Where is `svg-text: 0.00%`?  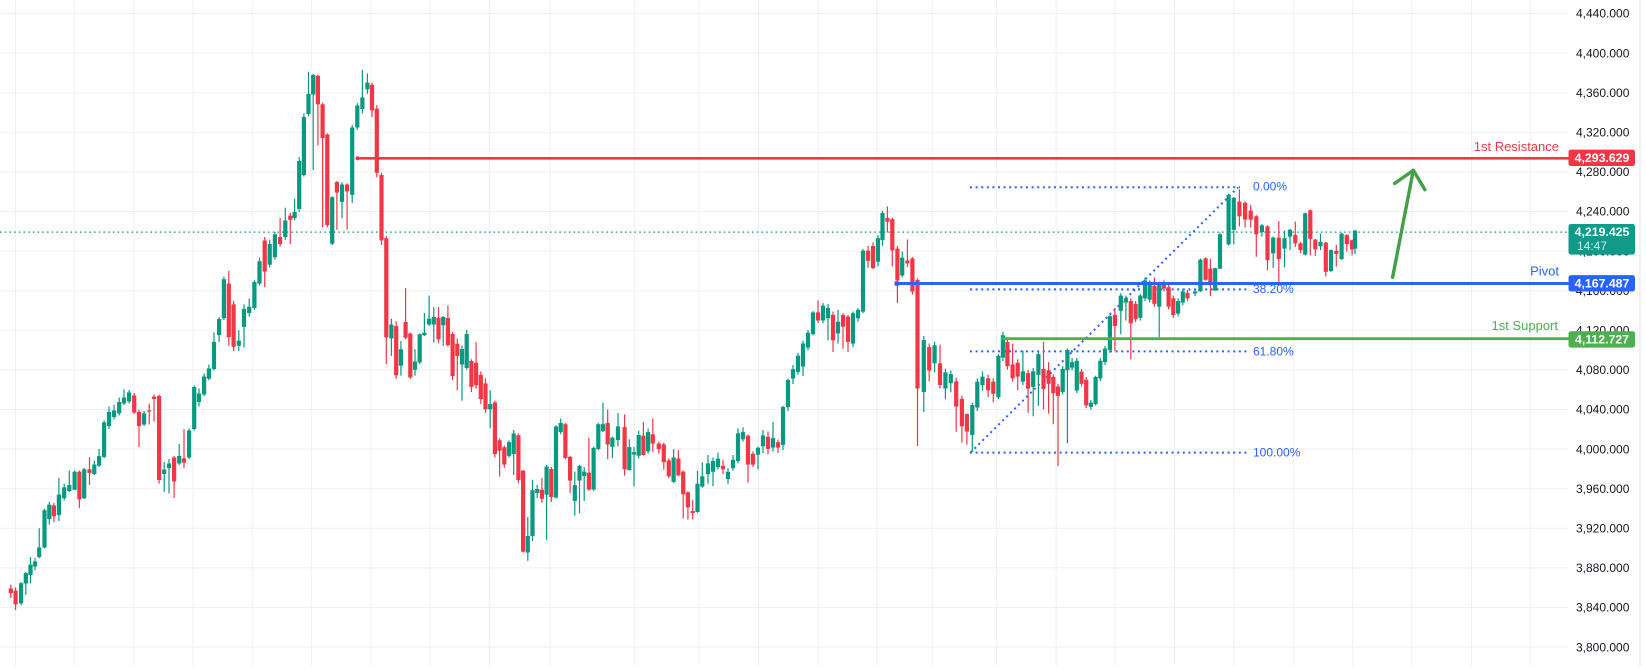
svg-text: 0.00% is located at coordinates (1270, 187).